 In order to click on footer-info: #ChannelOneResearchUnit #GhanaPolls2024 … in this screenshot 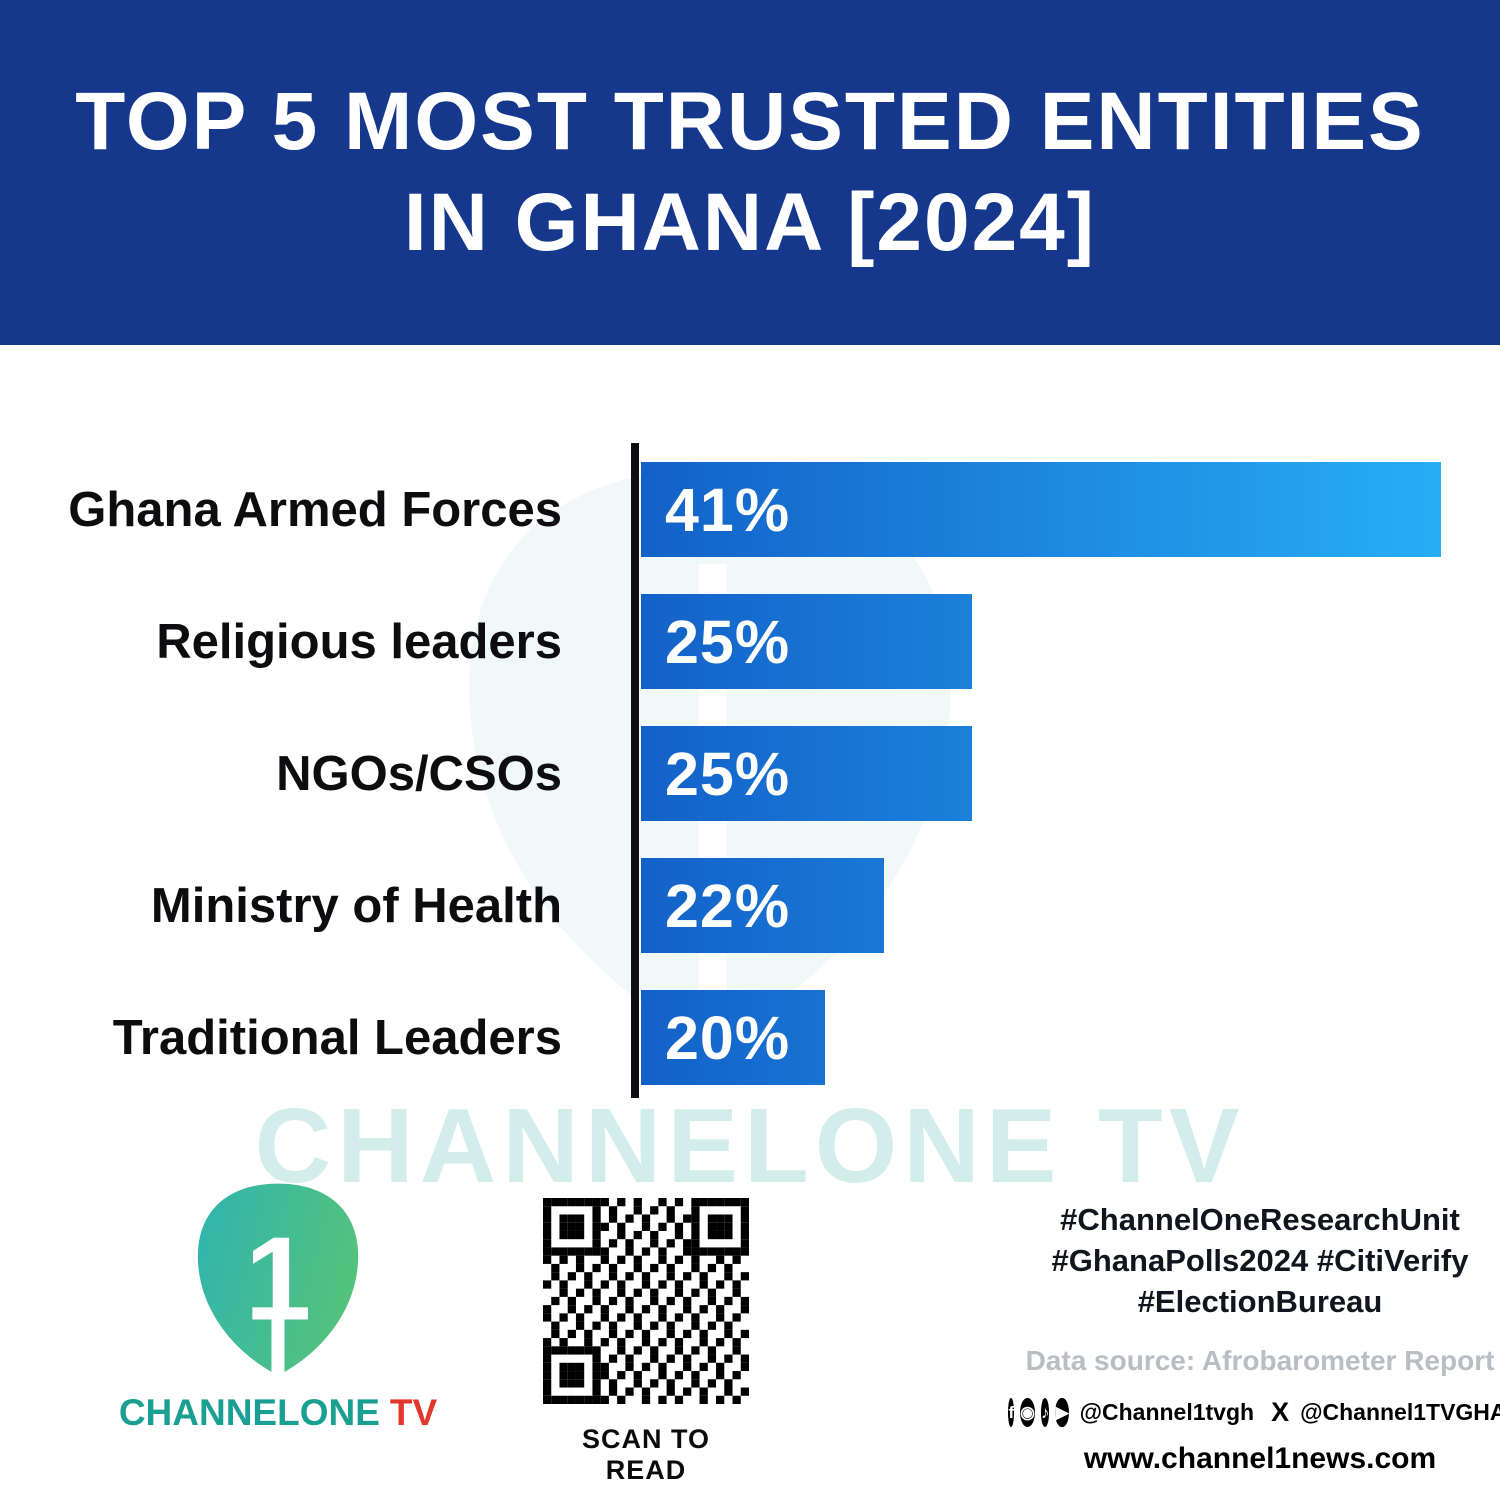, I will do `click(1254, 1338)`.